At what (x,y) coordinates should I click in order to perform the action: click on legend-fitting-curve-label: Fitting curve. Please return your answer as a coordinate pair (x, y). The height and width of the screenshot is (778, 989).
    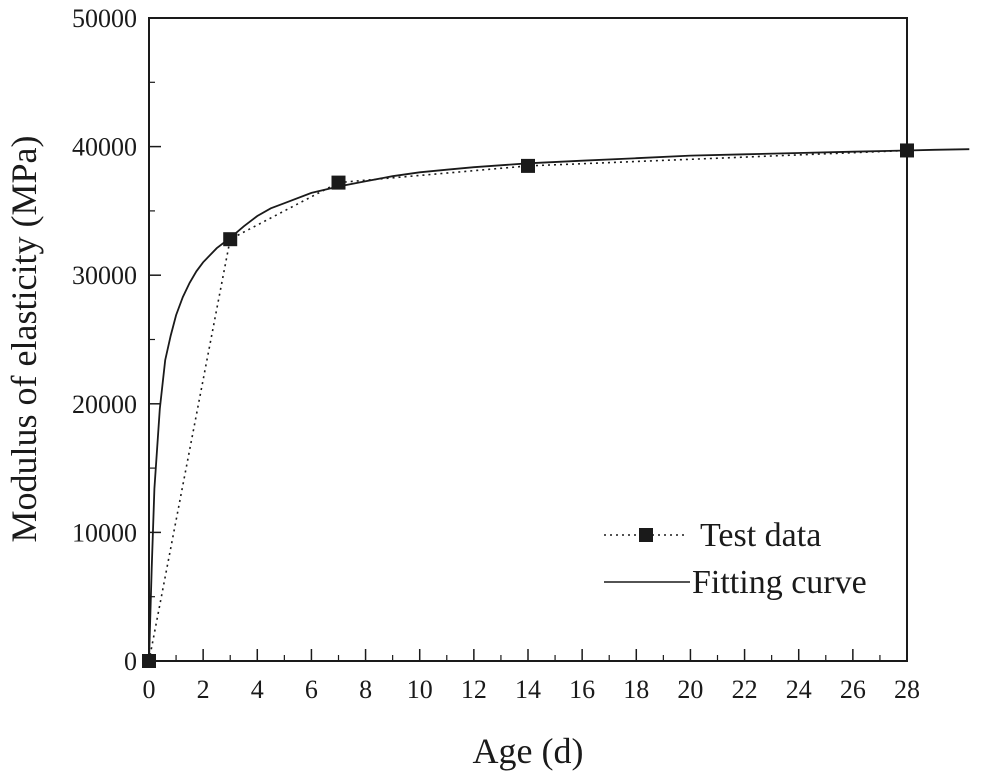
    Looking at the image, I should click on (779, 582).